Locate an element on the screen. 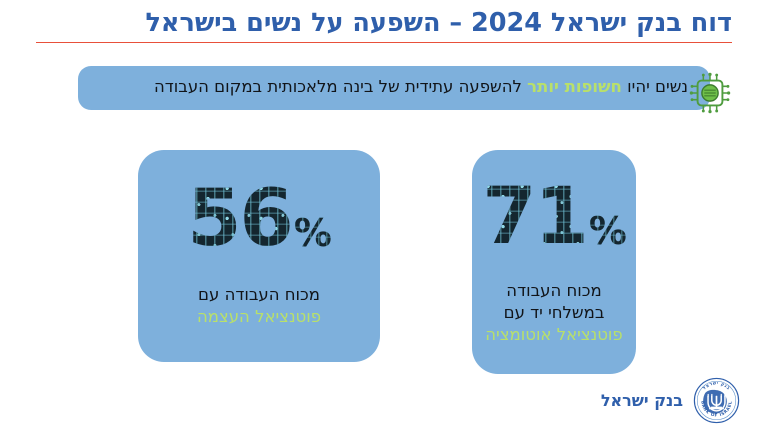 The width and height of the screenshot is (768, 432). logo-text-hebrew: בנק ישראל is located at coordinates (716, 386).